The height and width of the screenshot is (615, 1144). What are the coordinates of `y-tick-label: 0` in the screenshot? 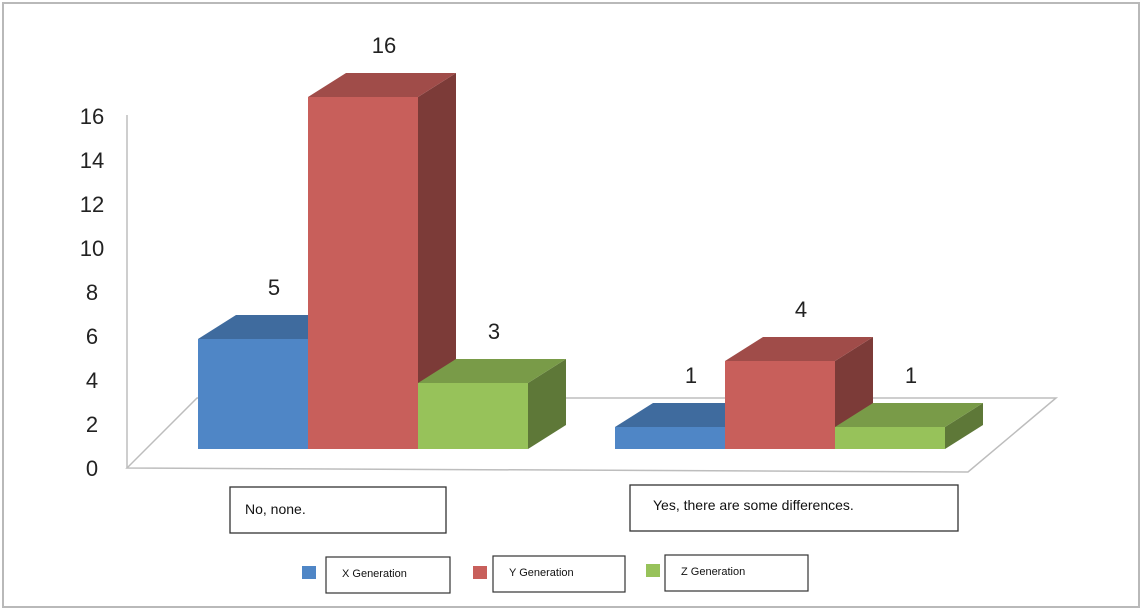 It's located at (92, 468).